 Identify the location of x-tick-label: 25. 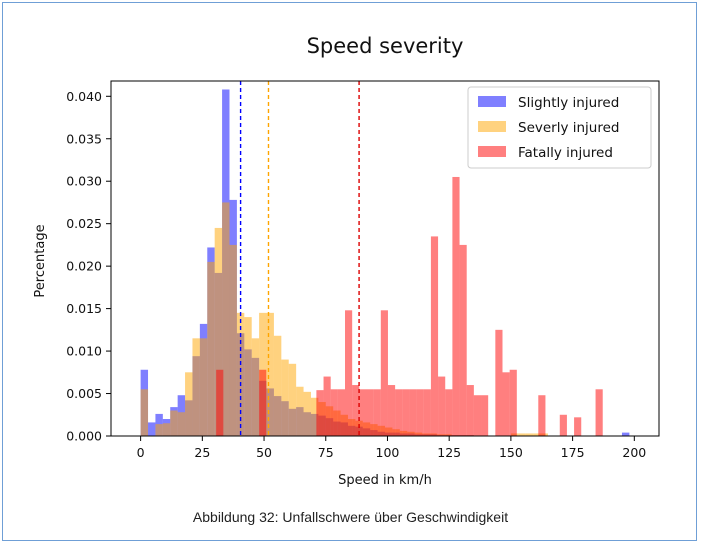
(202, 452).